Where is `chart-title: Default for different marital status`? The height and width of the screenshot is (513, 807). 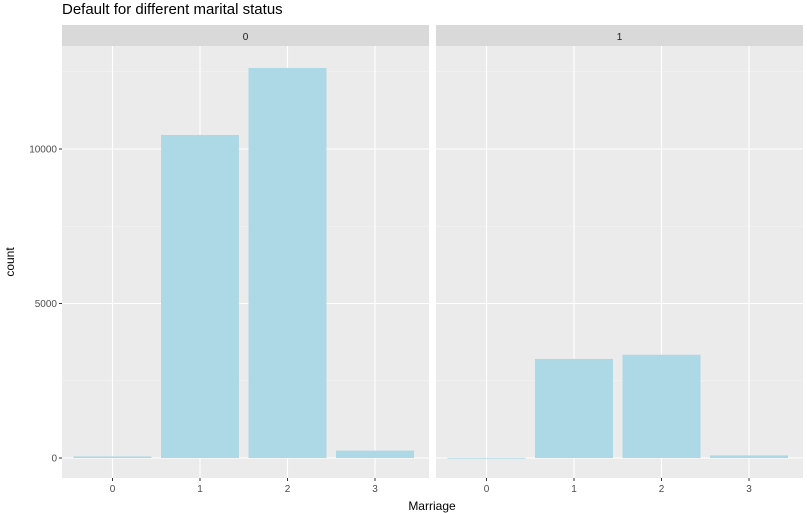
chart-title: Default for different marital status is located at coordinates (172, 9).